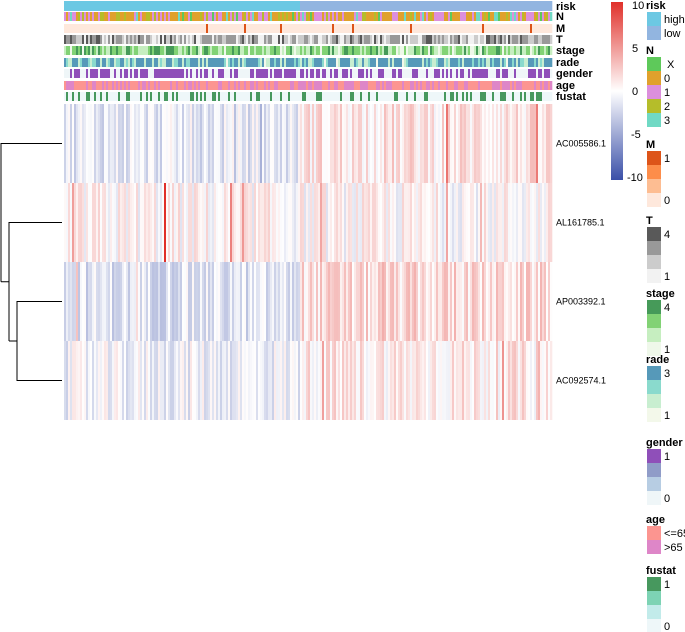  Describe the element at coordinates (672, 34) in the screenshot. I see `legend-label-risk: low` at that location.